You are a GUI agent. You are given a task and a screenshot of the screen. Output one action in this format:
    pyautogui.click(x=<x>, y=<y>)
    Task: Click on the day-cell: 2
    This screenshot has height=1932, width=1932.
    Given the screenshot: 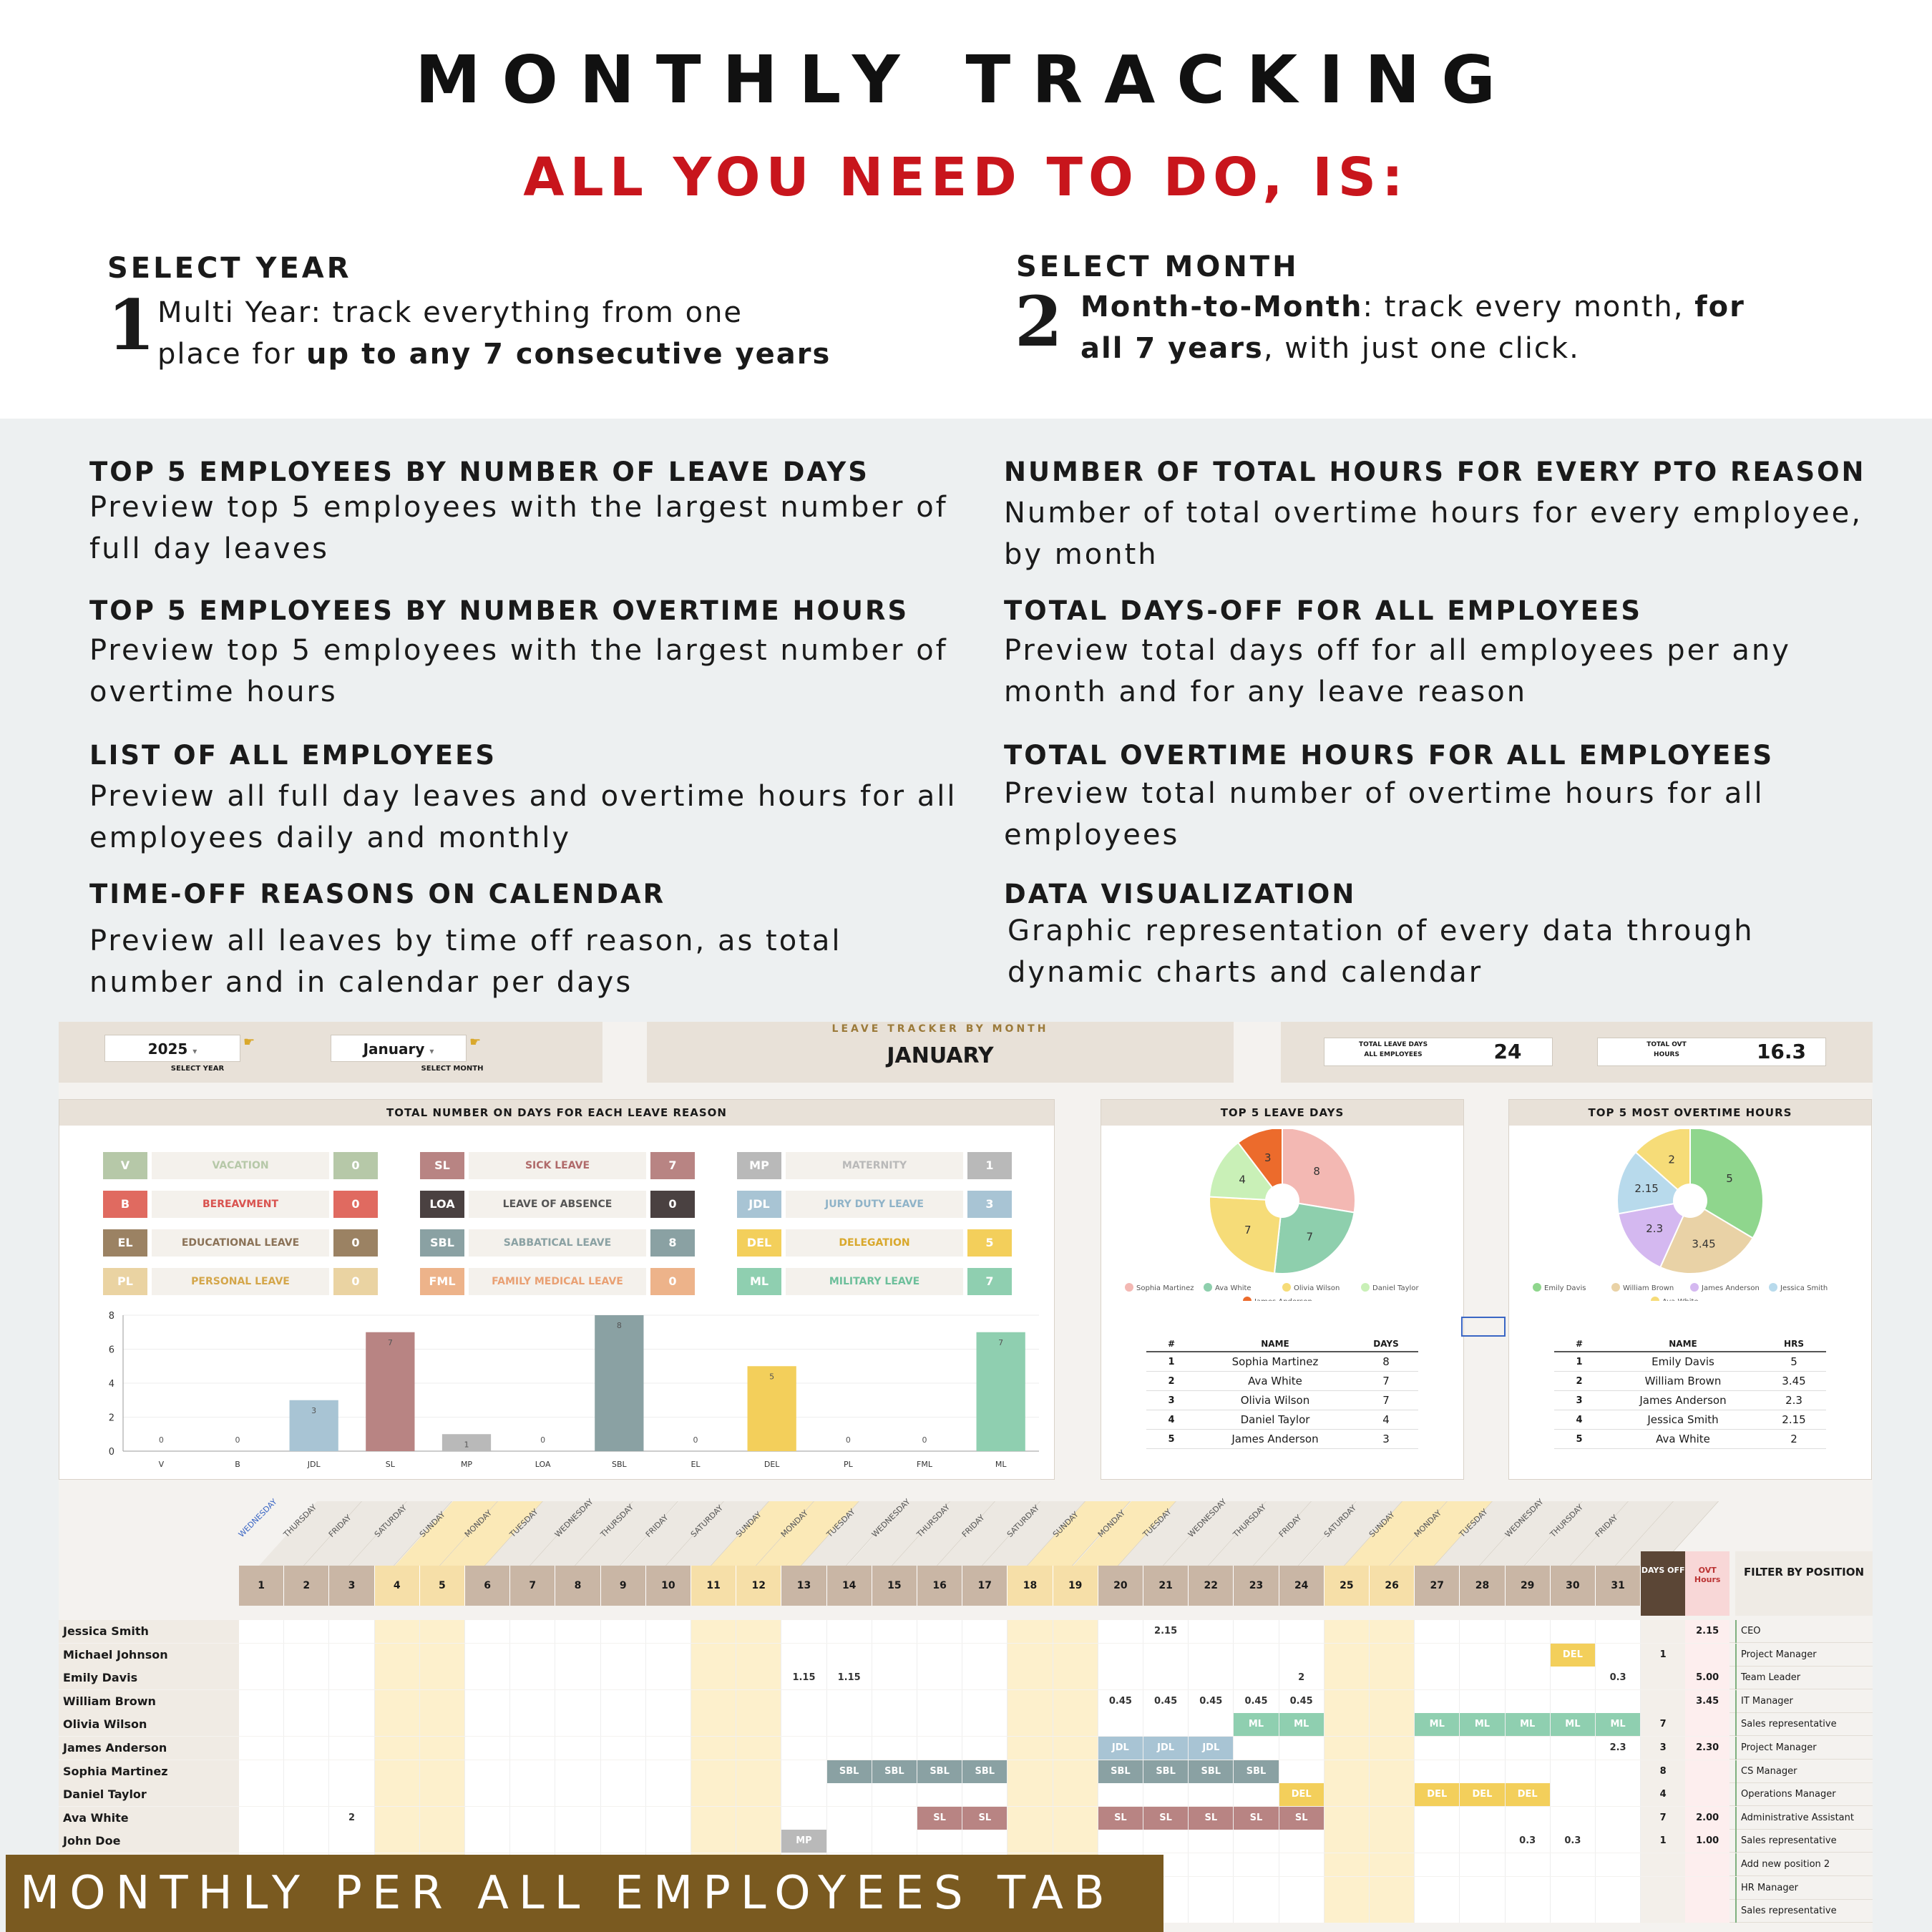 What is the action you would take?
    pyautogui.click(x=1301, y=1678)
    